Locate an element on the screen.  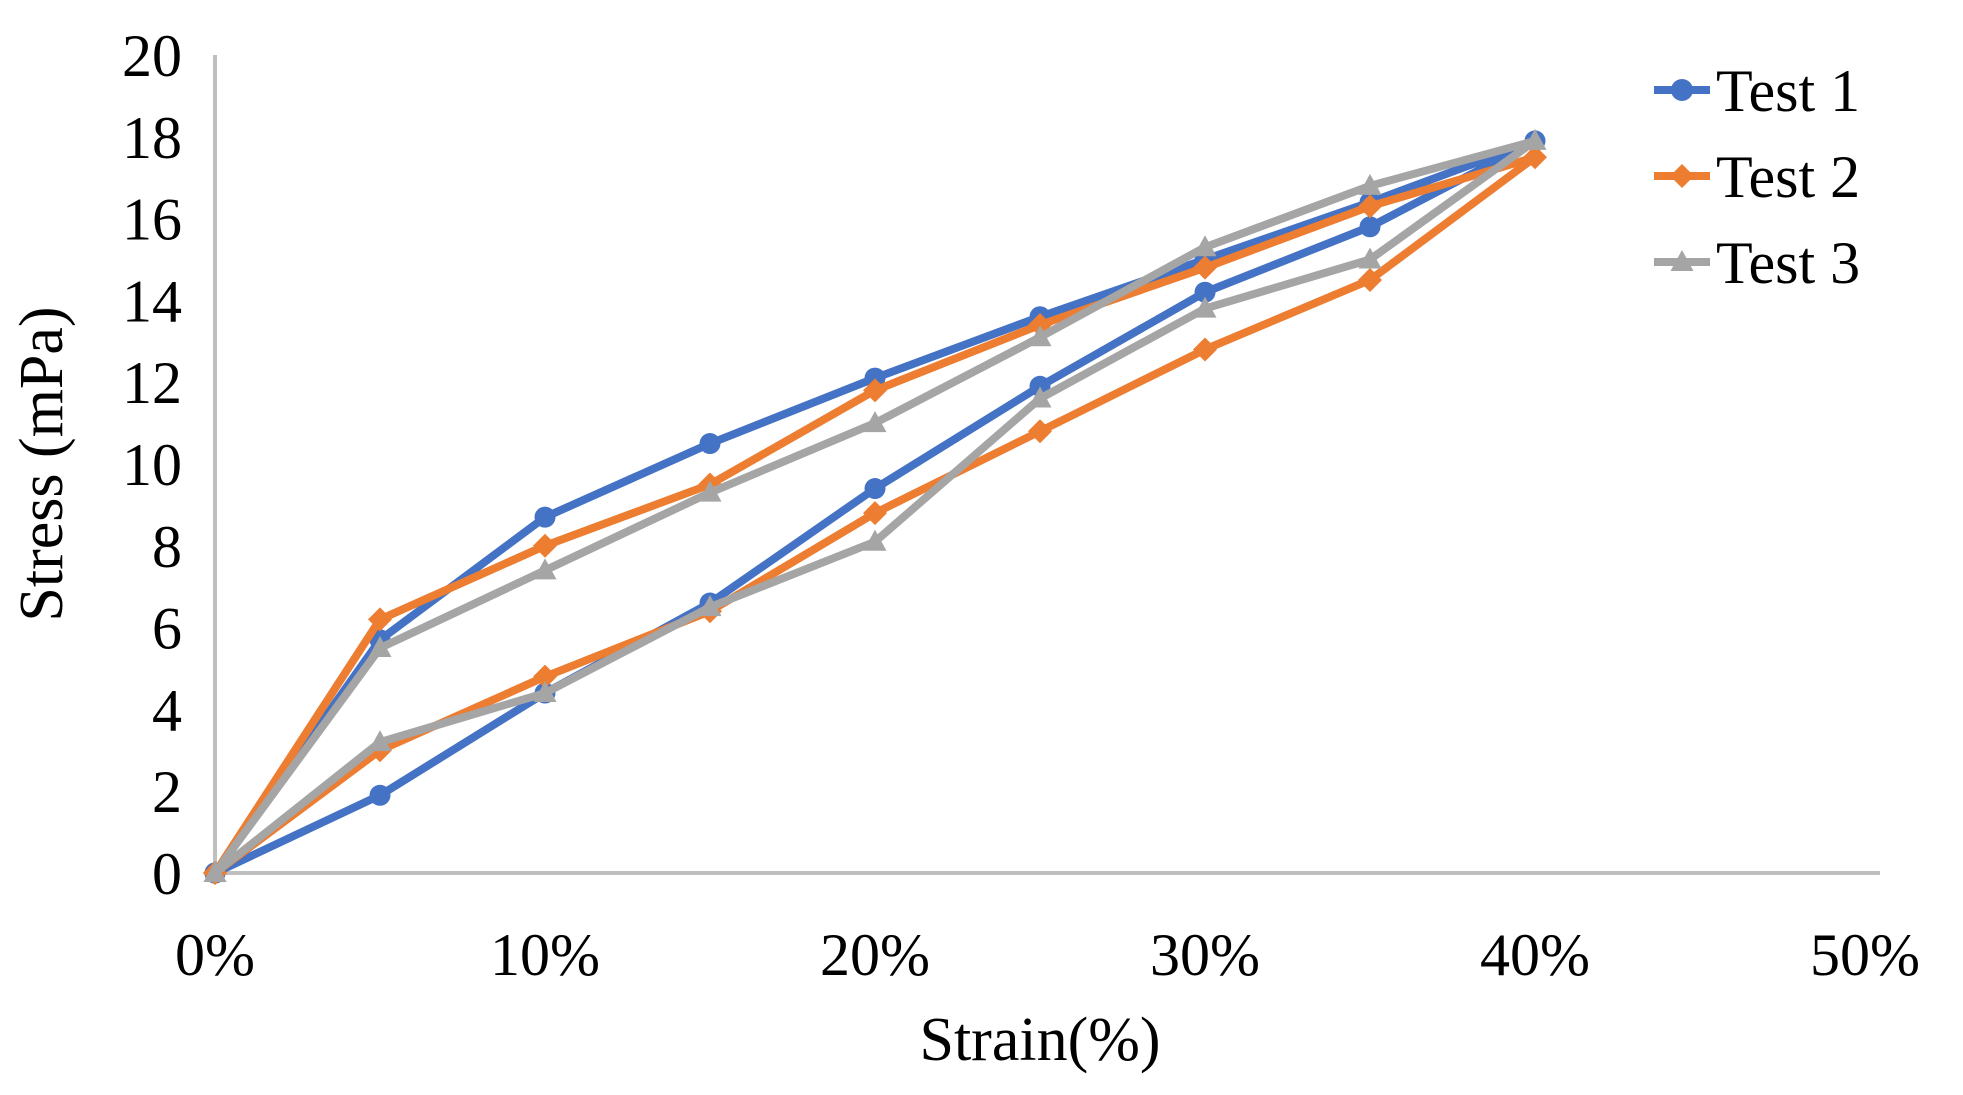
y-tick-label-18: 18 is located at coordinates (152, 138).